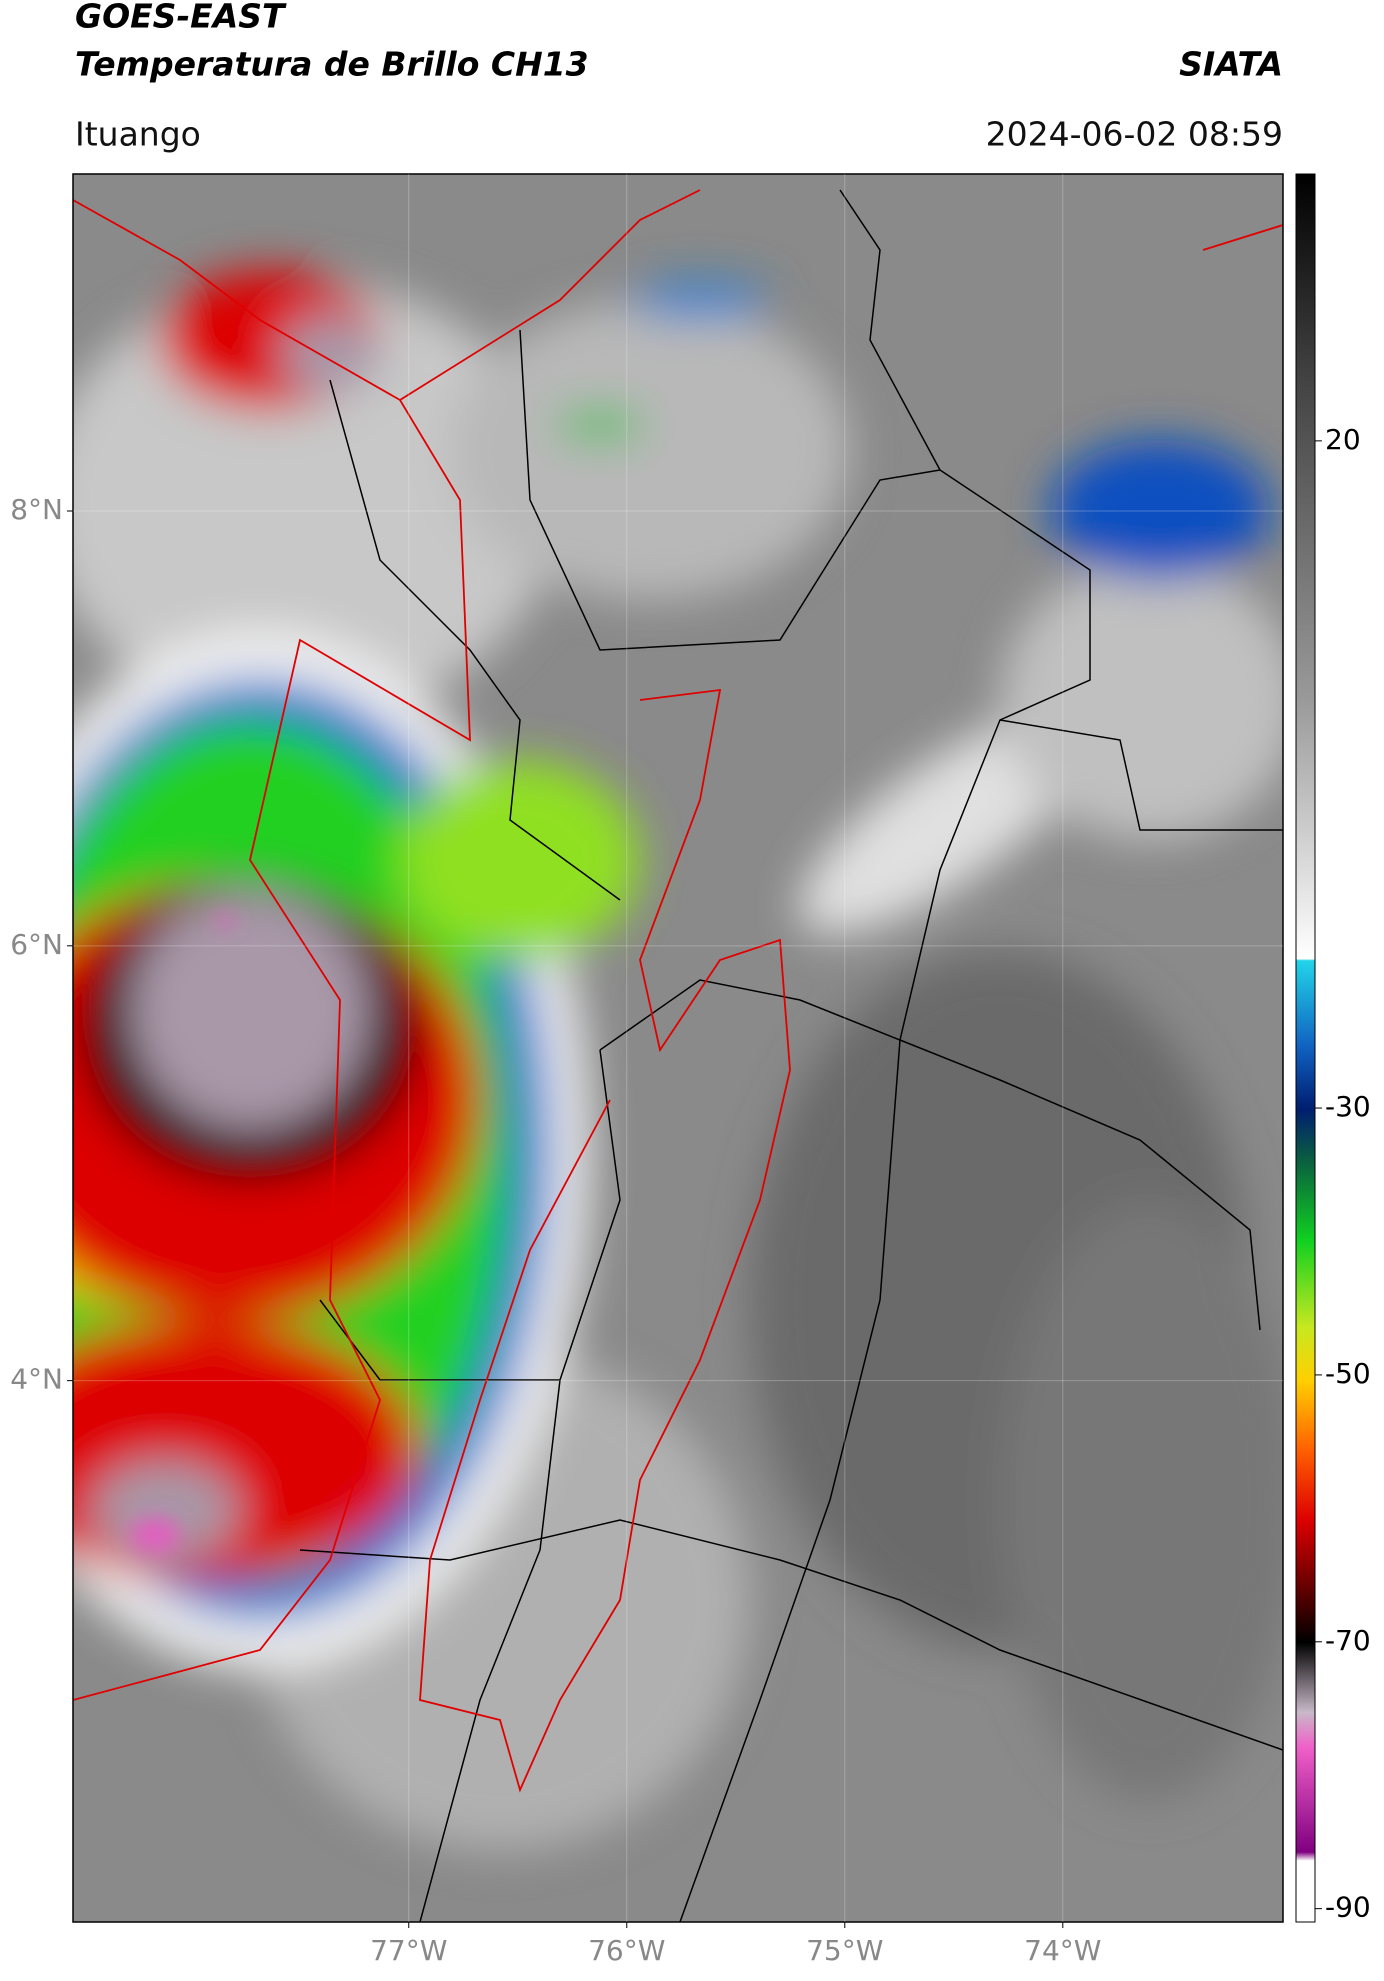 This screenshot has width=1384, height=1981. Describe the element at coordinates (1305, 1048) in the screenshot. I see `colorbar` at that location.